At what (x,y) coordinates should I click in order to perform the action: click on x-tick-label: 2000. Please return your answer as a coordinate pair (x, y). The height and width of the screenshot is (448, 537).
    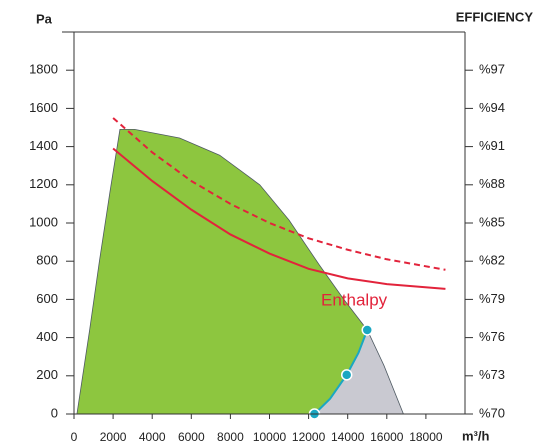
    Looking at the image, I should click on (113, 437).